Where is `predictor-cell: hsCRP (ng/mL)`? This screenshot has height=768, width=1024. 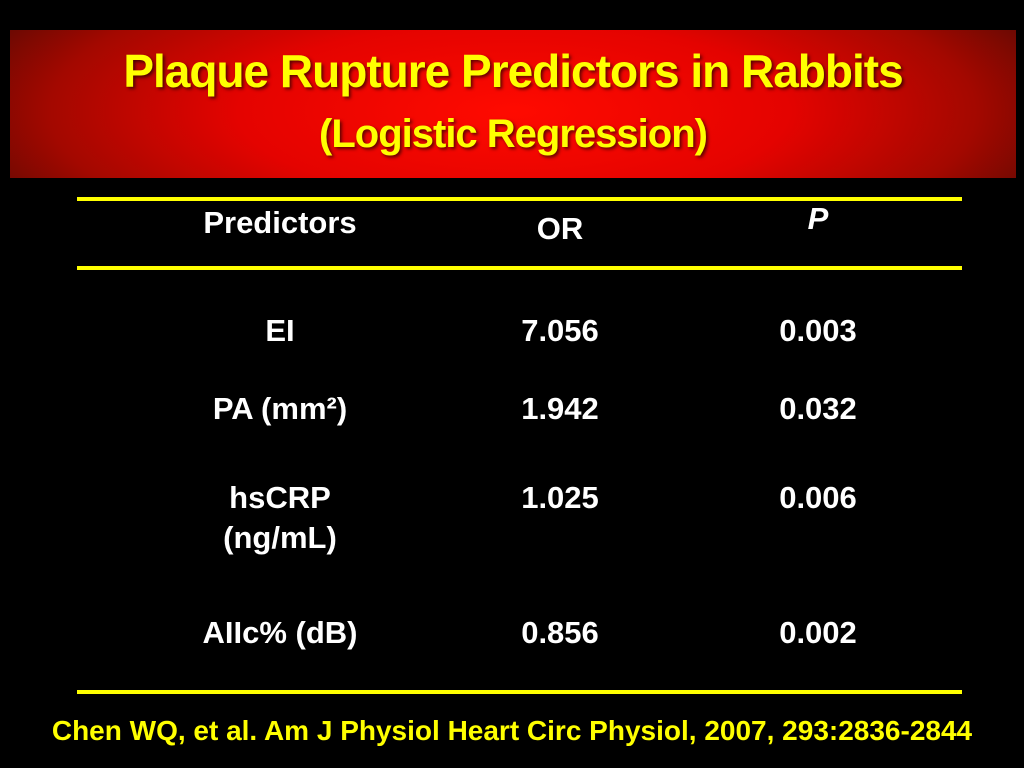 predictor-cell: hsCRP (ng/mL) is located at coordinates (280, 517).